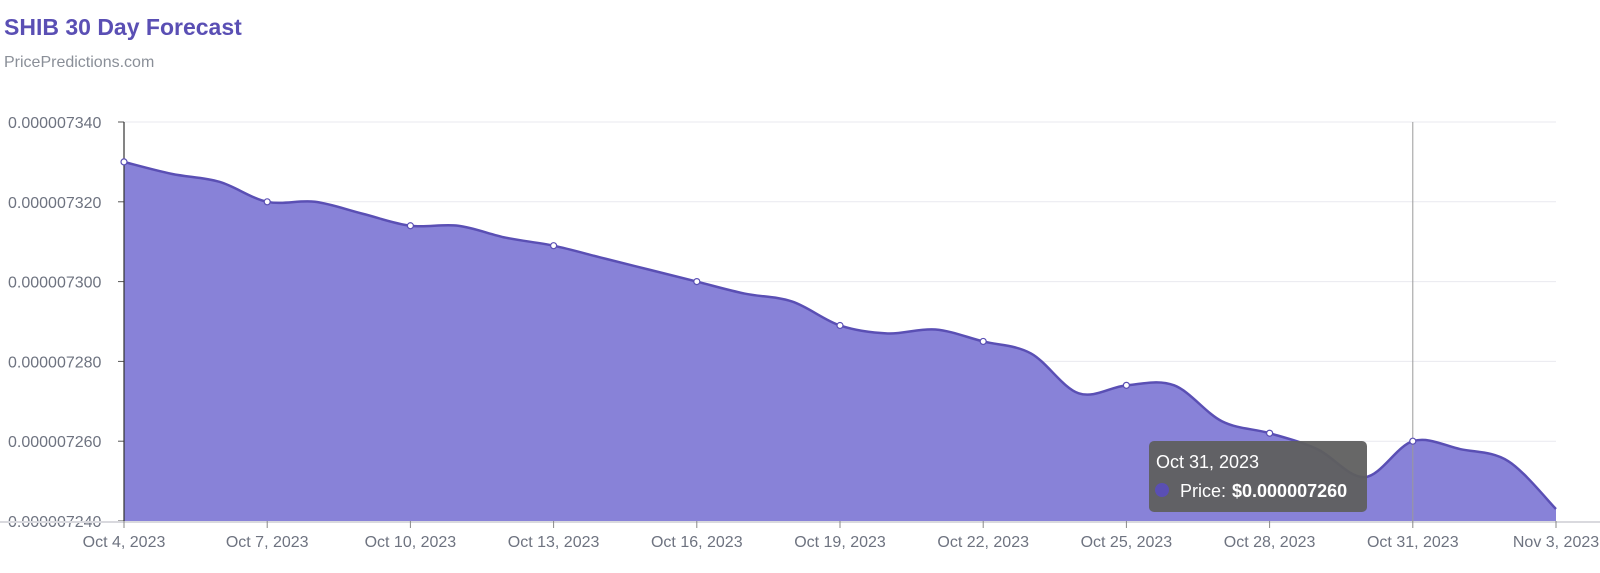 The image size is (1600, 573). What do you see at coordinates (123, 27) in the screenshot?
I see `chart-title: SHIB 30 Day Forecast` at bounding box center [123, 27].